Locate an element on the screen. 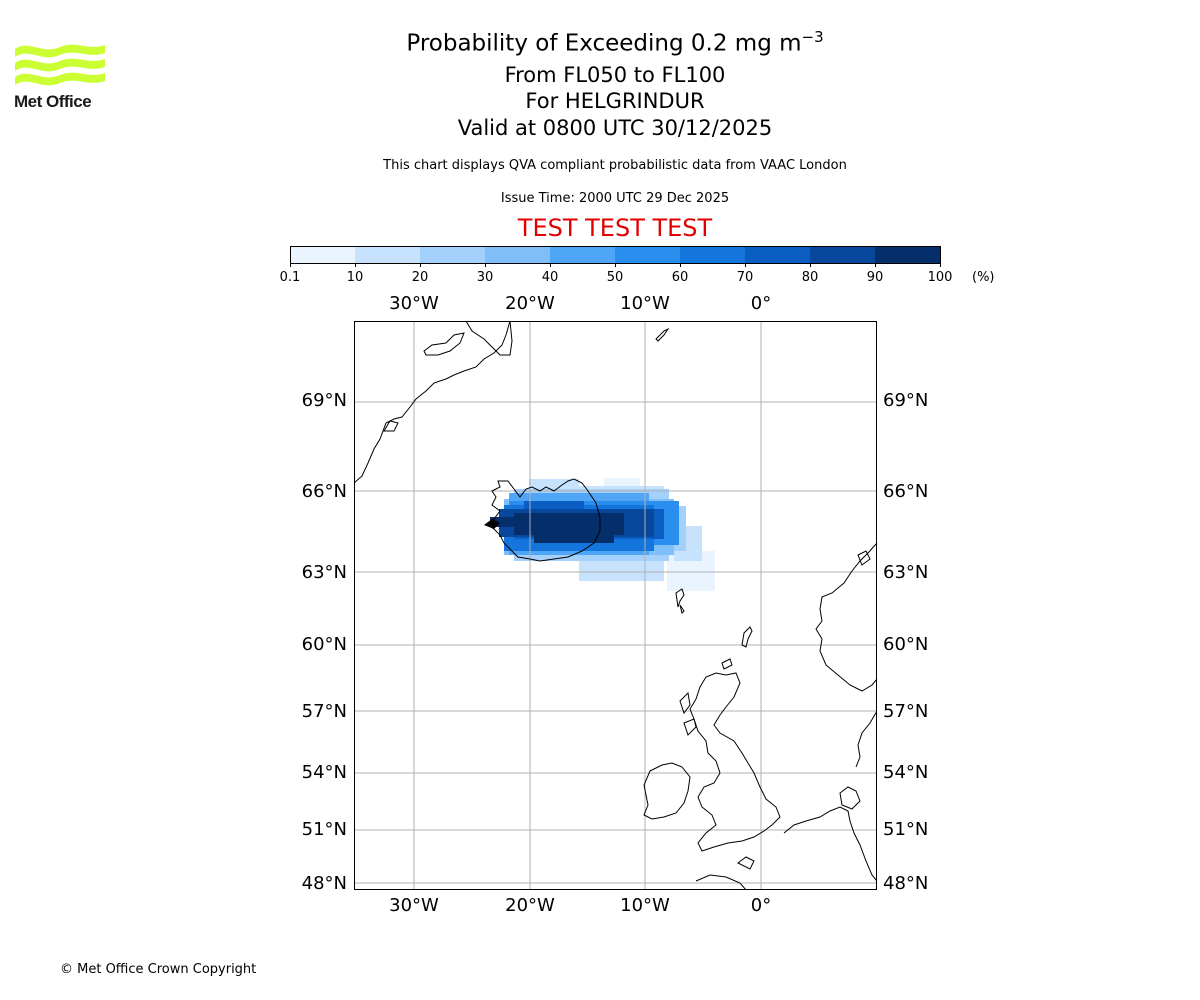 The width and height of the screenshot is (1200, 1000). lat-label-right-66n: 66°N is located at coordinates (906, 491).